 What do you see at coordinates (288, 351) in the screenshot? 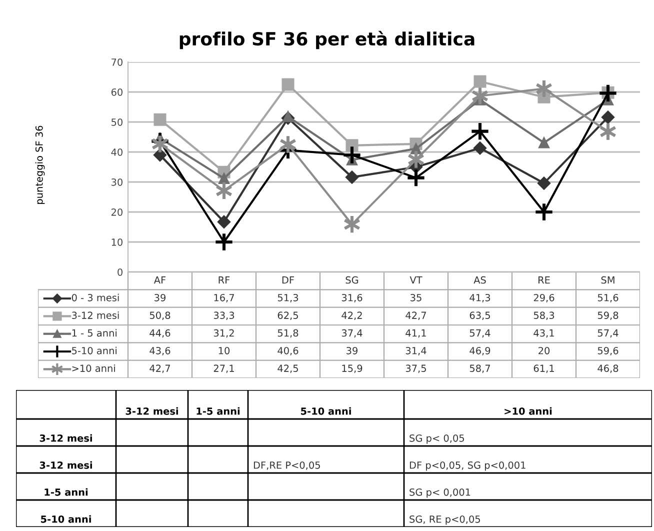
I see `data-label: 40,6` at bounding box center [288, 351].